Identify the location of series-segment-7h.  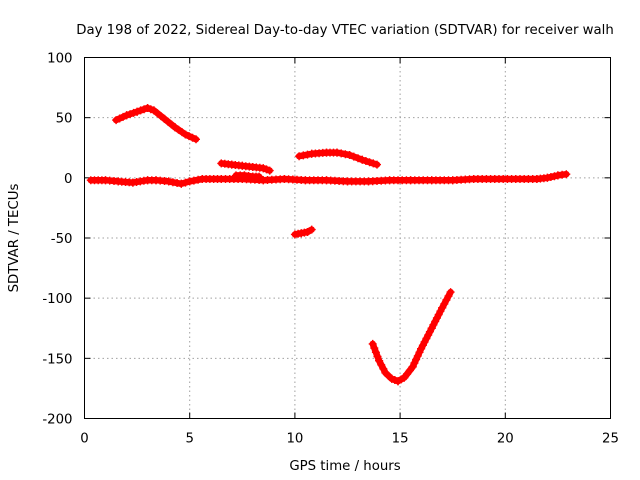
(245, 167).